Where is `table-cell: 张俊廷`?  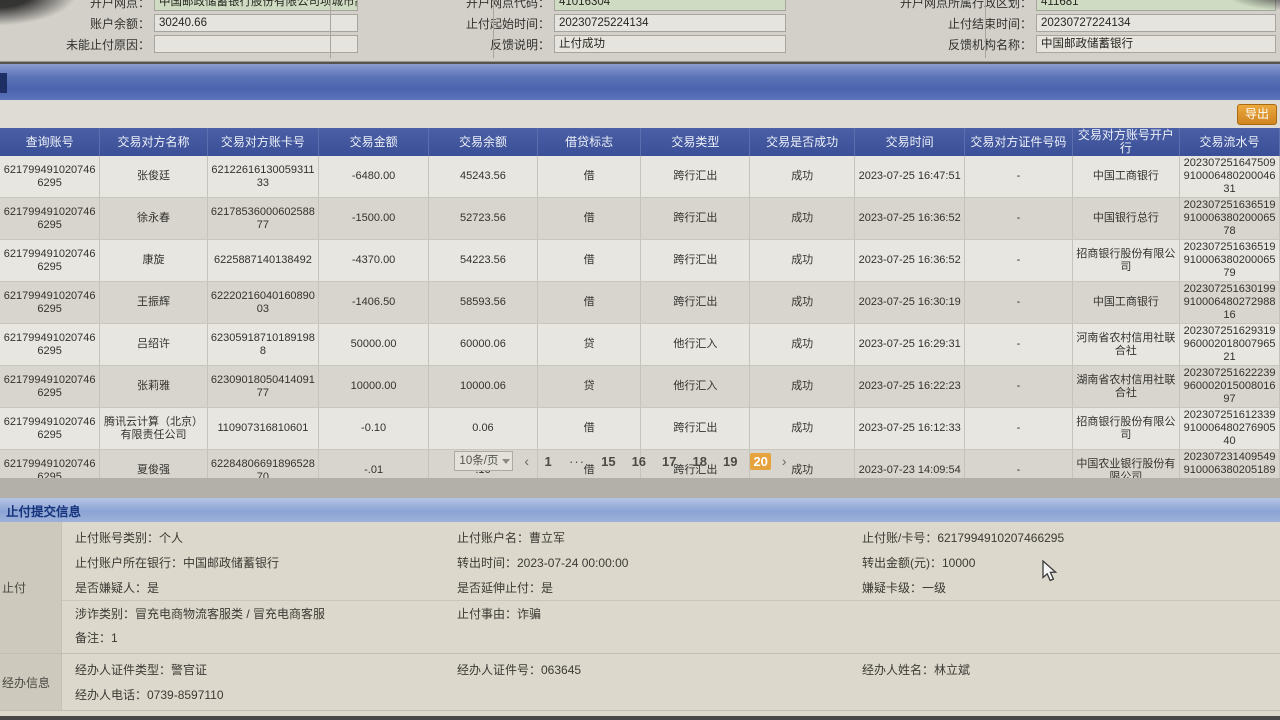 table-cell: 张俊廷 is located at coordinates (153, 177).